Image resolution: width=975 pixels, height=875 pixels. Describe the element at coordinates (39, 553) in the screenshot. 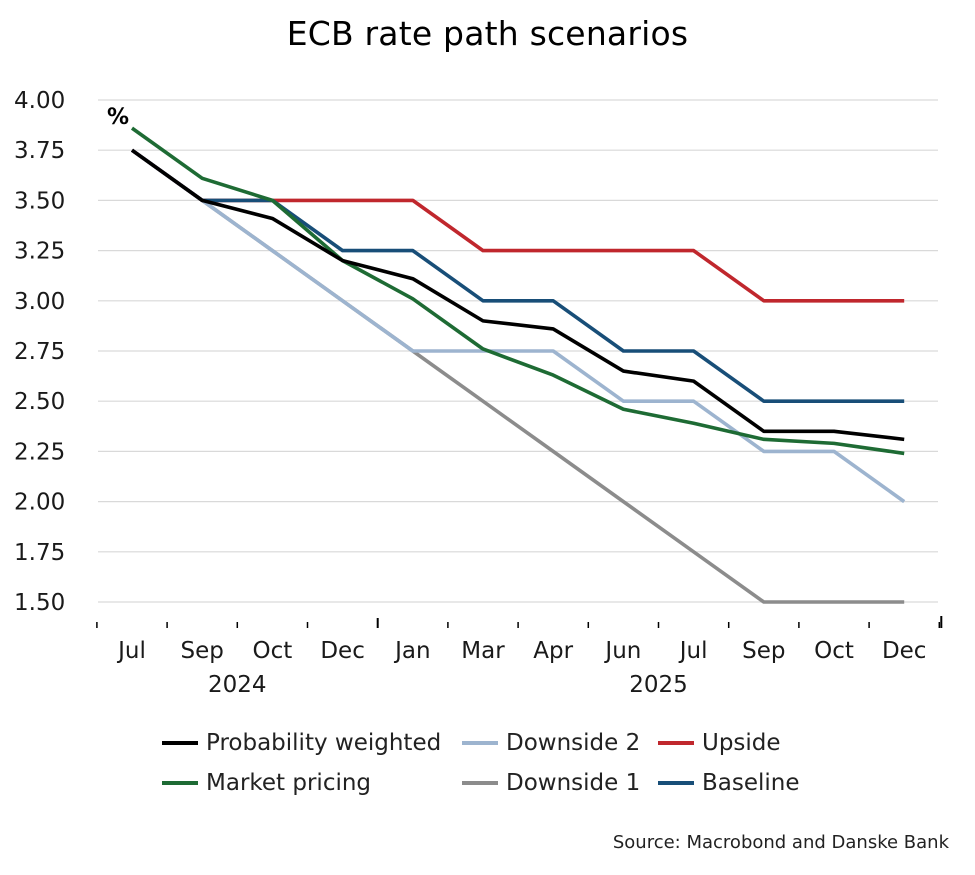

I see `y-tick-label: 1.75` at that location.